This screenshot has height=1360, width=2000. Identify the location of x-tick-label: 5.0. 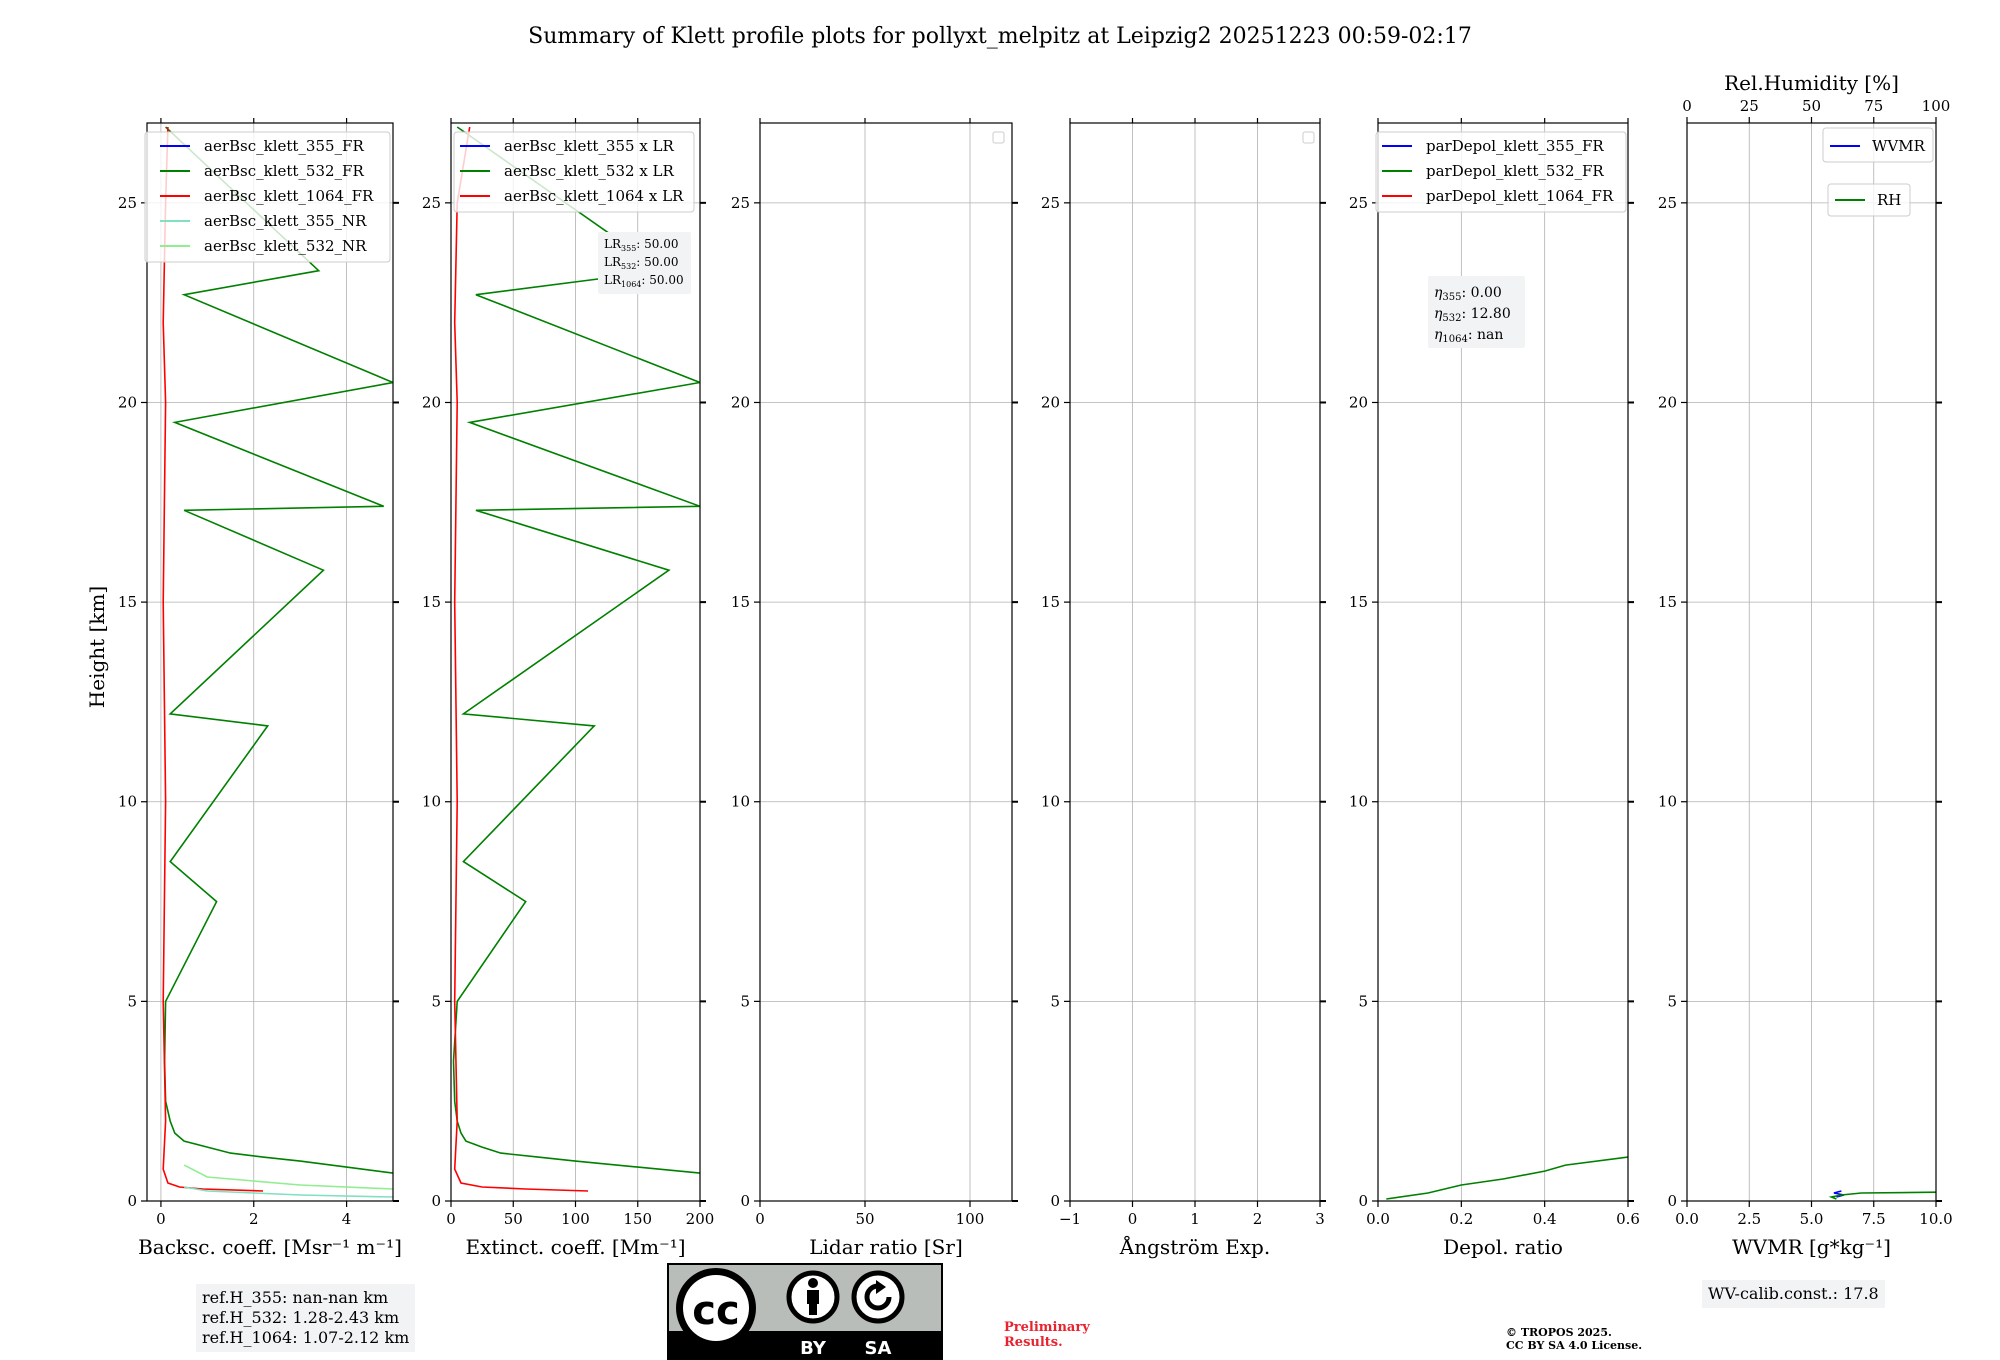
(1812, 1219).